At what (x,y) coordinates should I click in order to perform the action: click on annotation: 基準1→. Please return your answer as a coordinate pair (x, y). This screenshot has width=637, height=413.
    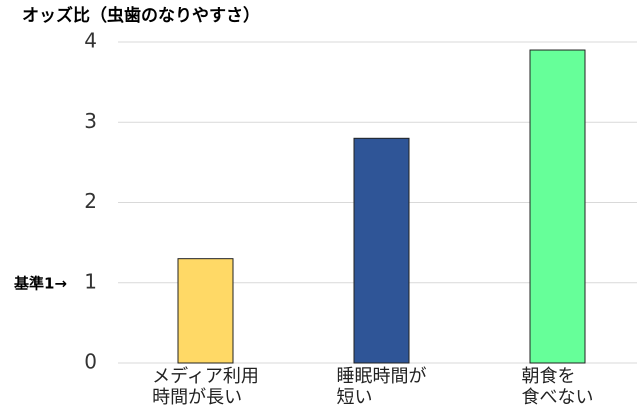
    Looking at the image, I should click on (40, 284).